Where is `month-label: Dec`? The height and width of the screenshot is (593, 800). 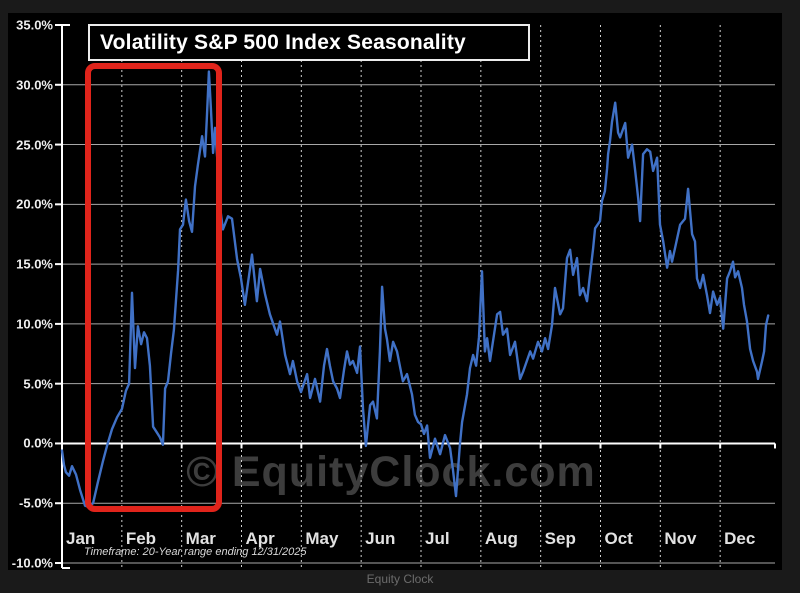
month-label: Dec is located at coordinates (740, 538).